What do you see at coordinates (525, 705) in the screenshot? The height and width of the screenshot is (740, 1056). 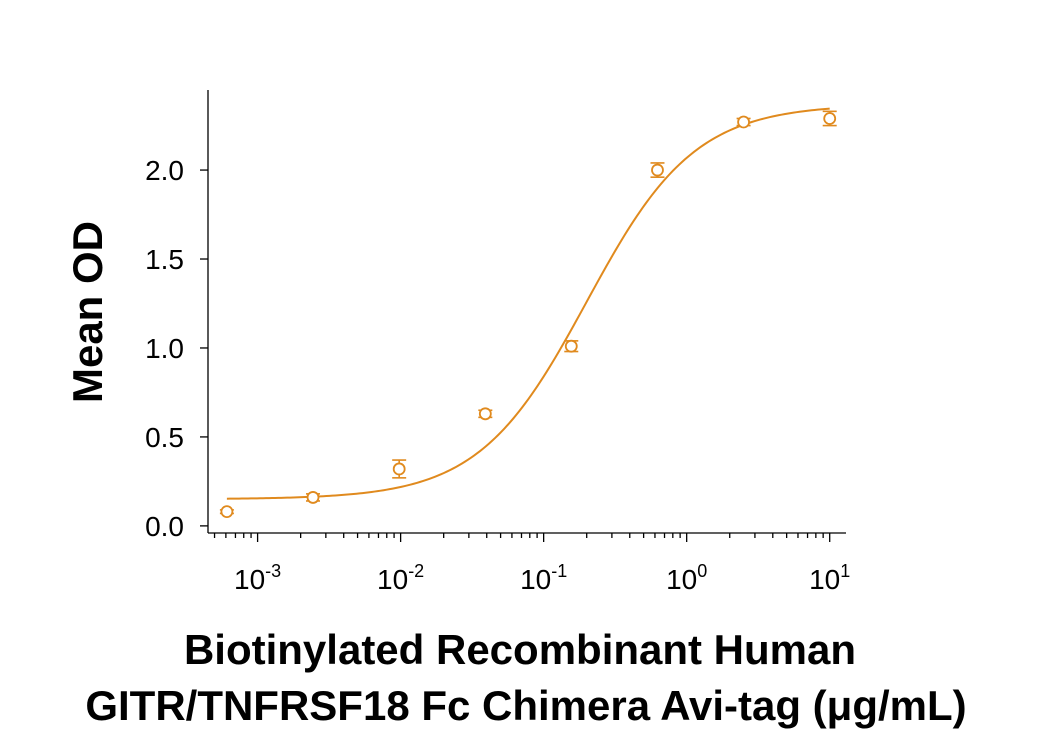 I see `x-axis-title-line-2: GITR/TNFRSF18 Fc Chimera Avi-tag (μg/mL)` at bounding box center [525, 705].